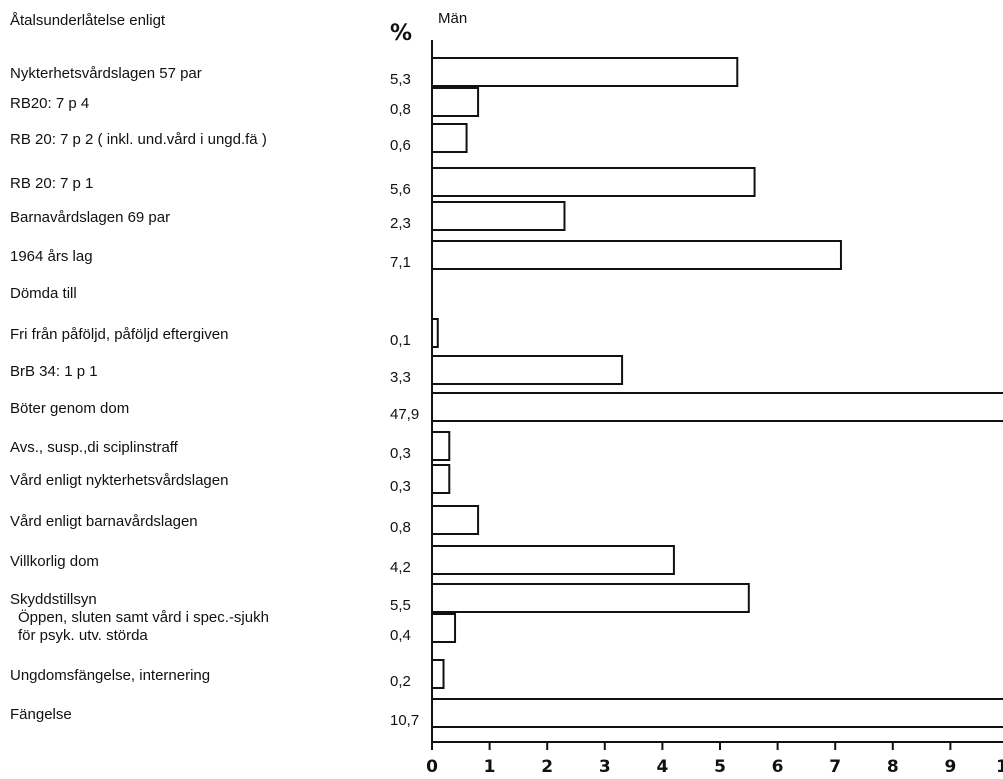  Describe the element at coordinates (106, 73) in the screenshot. I see `category-label: Nykterhetsvårdslagen 57 par` at that location.